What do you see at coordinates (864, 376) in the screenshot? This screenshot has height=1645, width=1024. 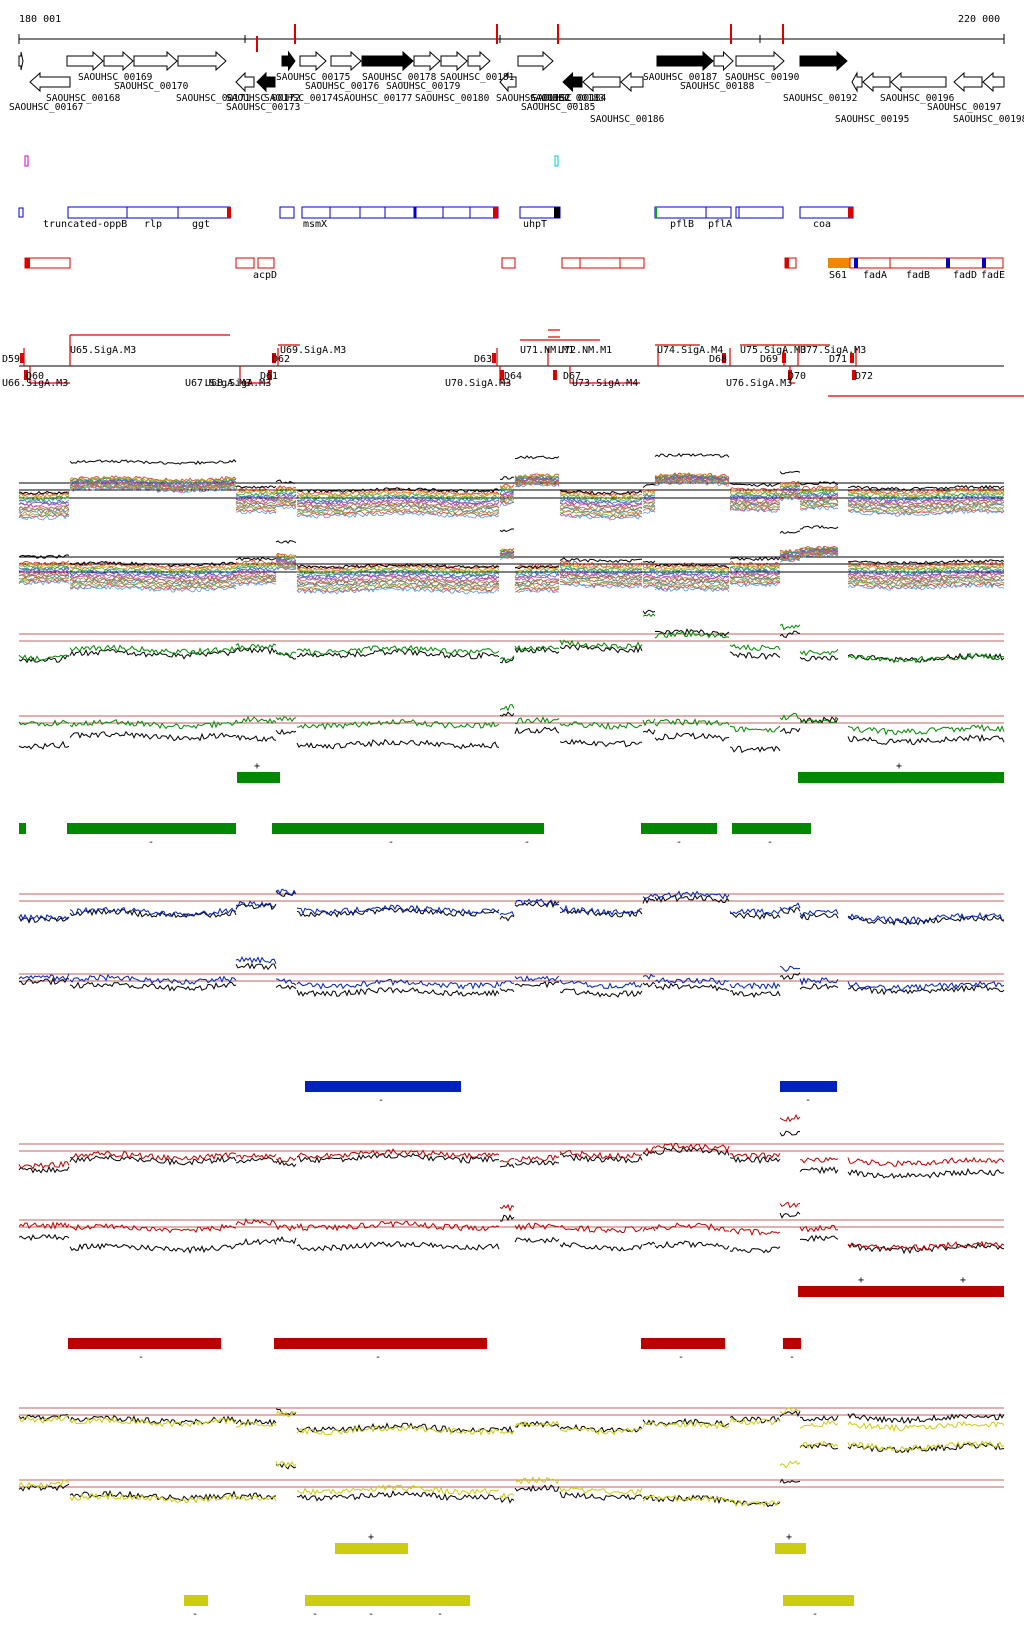 I see `boundary-label: D72` at bounding box center [864, 376].